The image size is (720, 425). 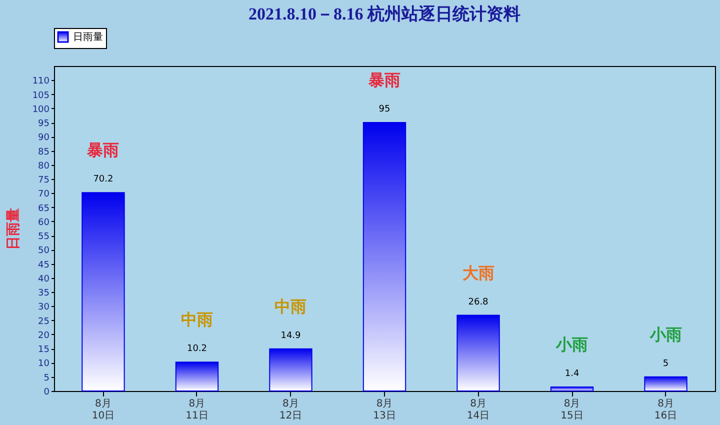 What do you see at coordinates (47, 393) in the screenshot?
I see `y-tick-label: 0` at bounding box center [47, 393].